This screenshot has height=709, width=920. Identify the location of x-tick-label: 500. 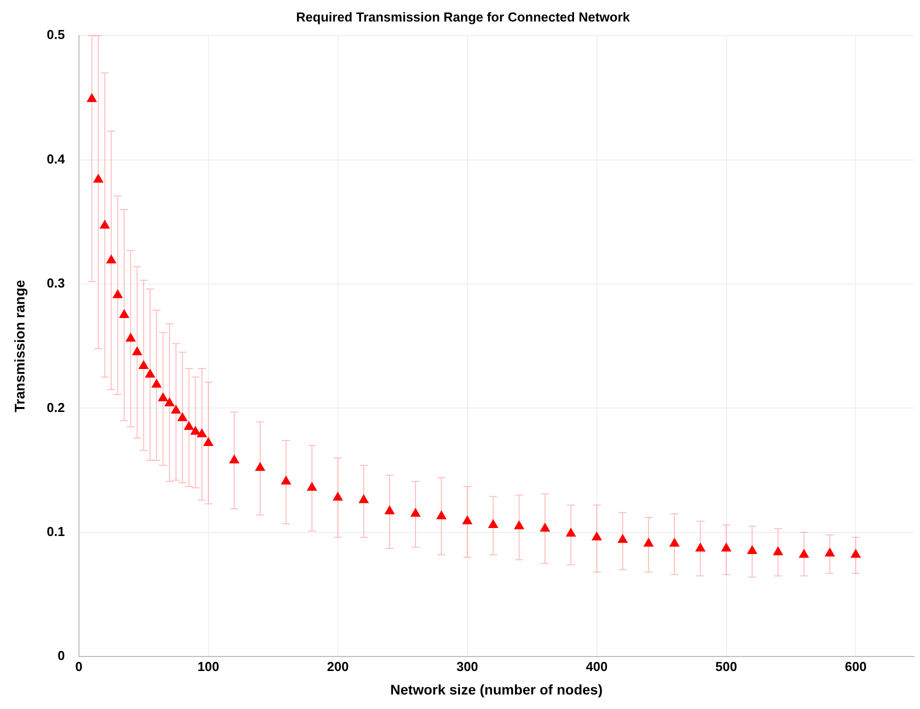
(726, 666).